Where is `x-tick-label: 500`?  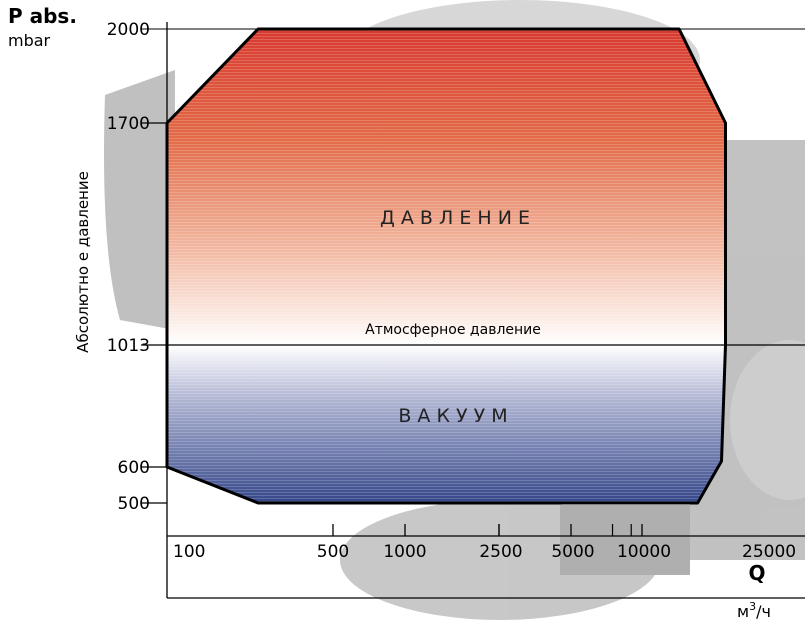 x-tick-label: 500 is located at coordinates (333, 552).